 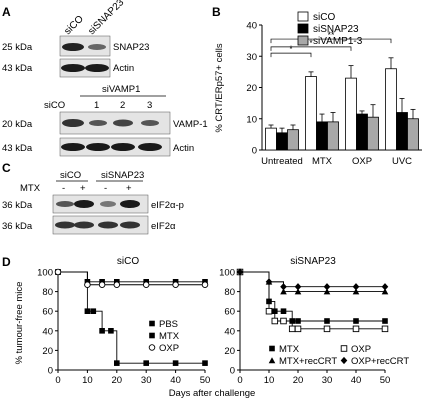 What do you see at coordinates (83, 188) in the screenshot?
I see `c-sign-2: +` at bounding box center [83, 188].